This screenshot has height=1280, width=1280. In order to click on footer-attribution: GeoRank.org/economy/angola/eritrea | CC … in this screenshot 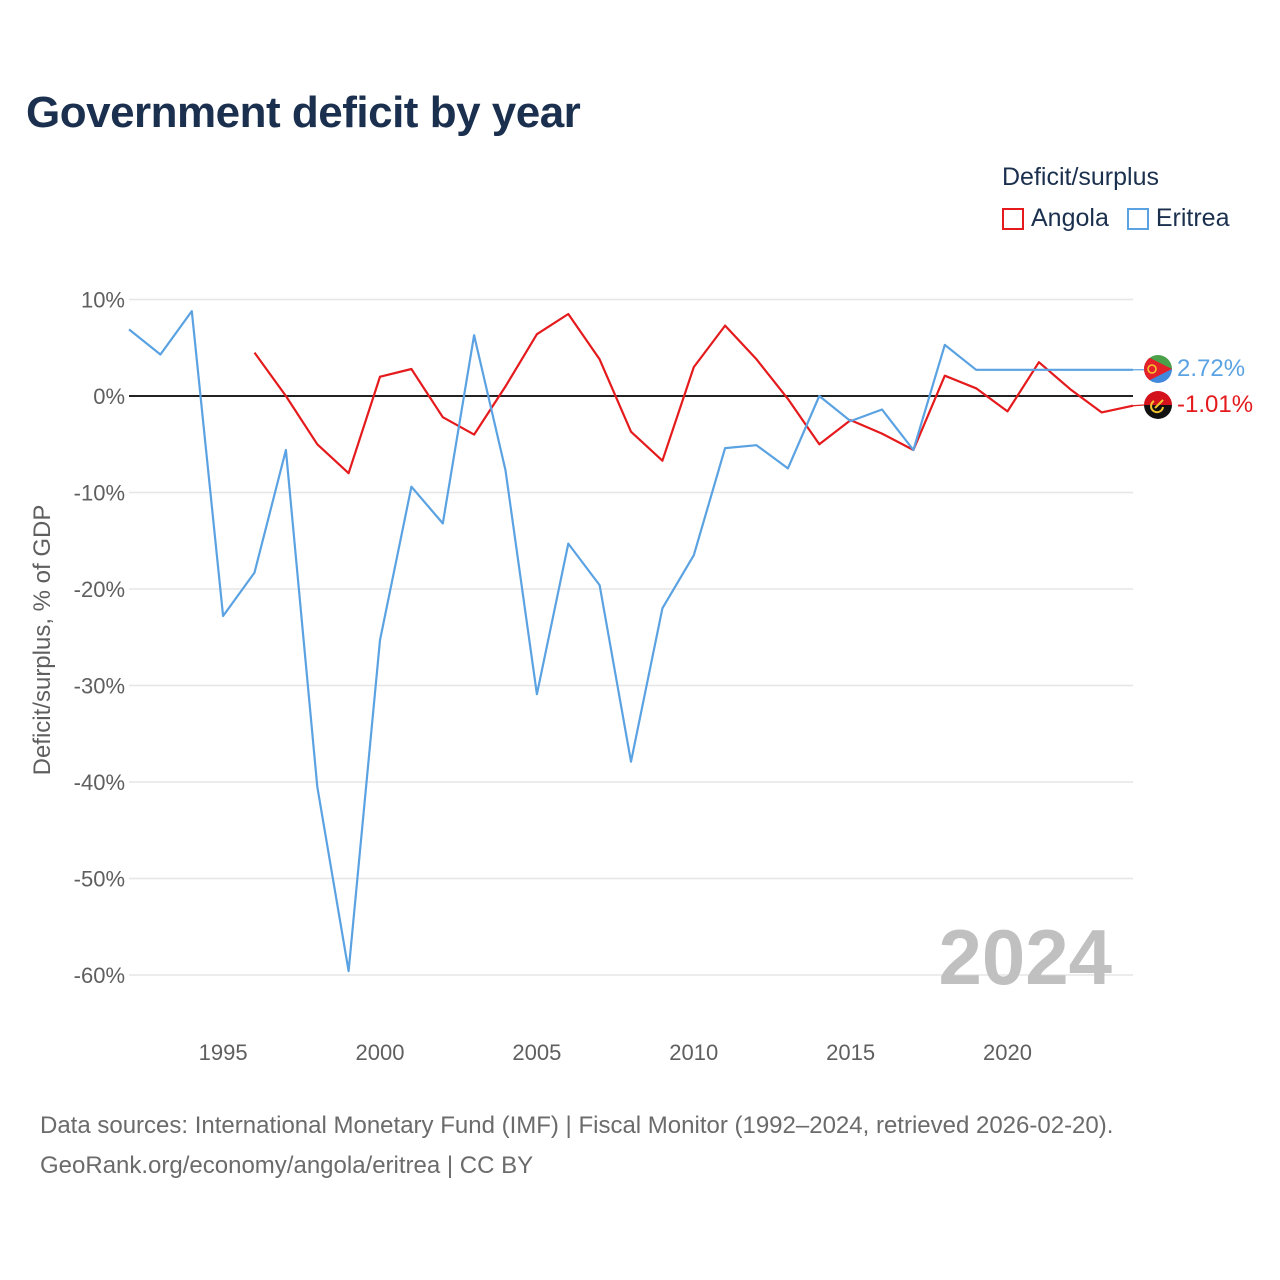, I will do `click(287, 1165)`.